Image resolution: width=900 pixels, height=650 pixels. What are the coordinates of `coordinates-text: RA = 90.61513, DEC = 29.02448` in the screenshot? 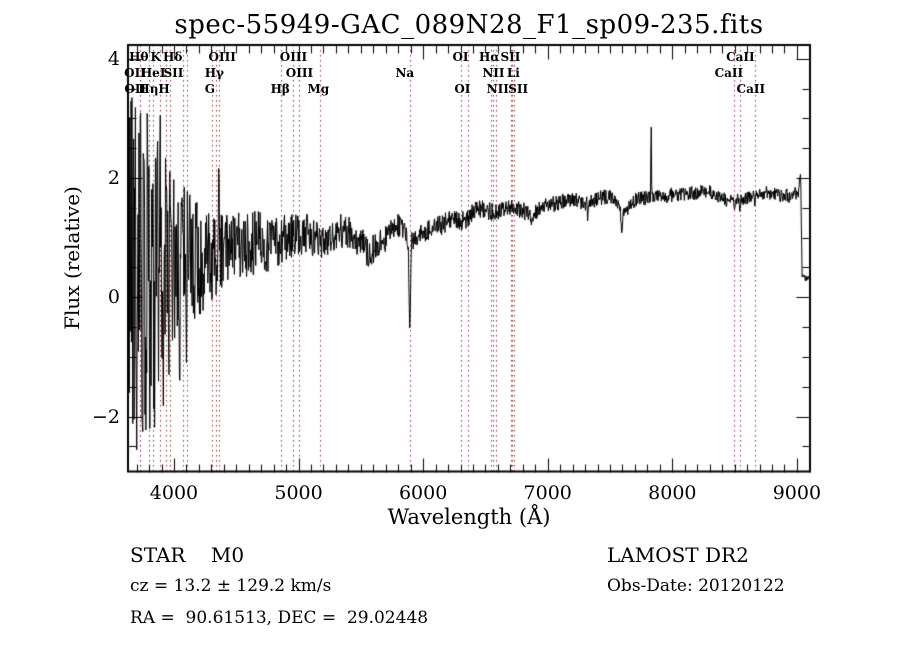 It's located at (279, 618).